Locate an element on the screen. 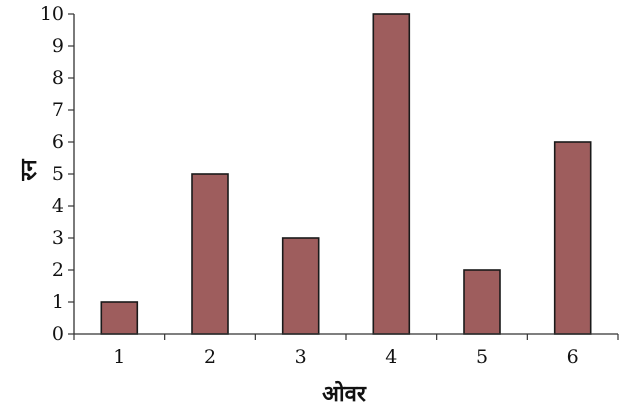 The height and width of the screenshot is (412, 626). y-tick-label: 3 is located at coordinates (58, 238).